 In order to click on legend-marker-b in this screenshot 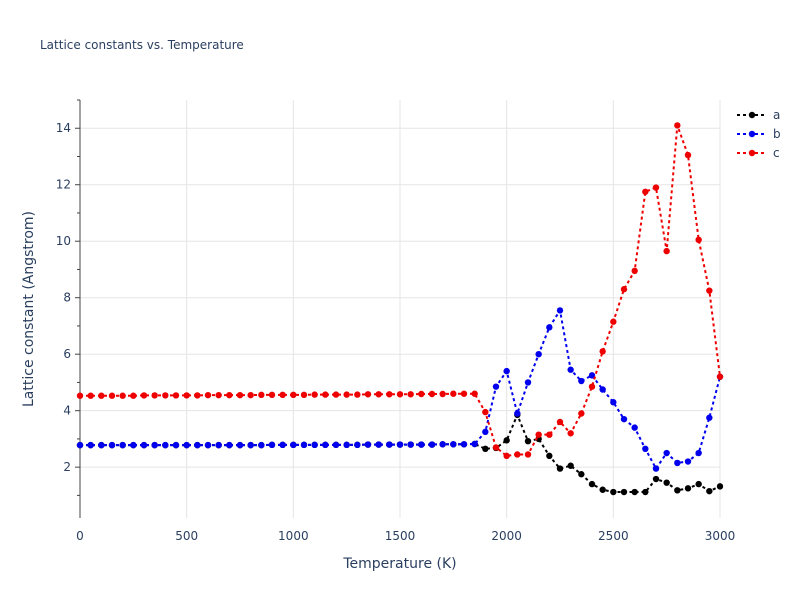, I will do `click(752, 134)`.